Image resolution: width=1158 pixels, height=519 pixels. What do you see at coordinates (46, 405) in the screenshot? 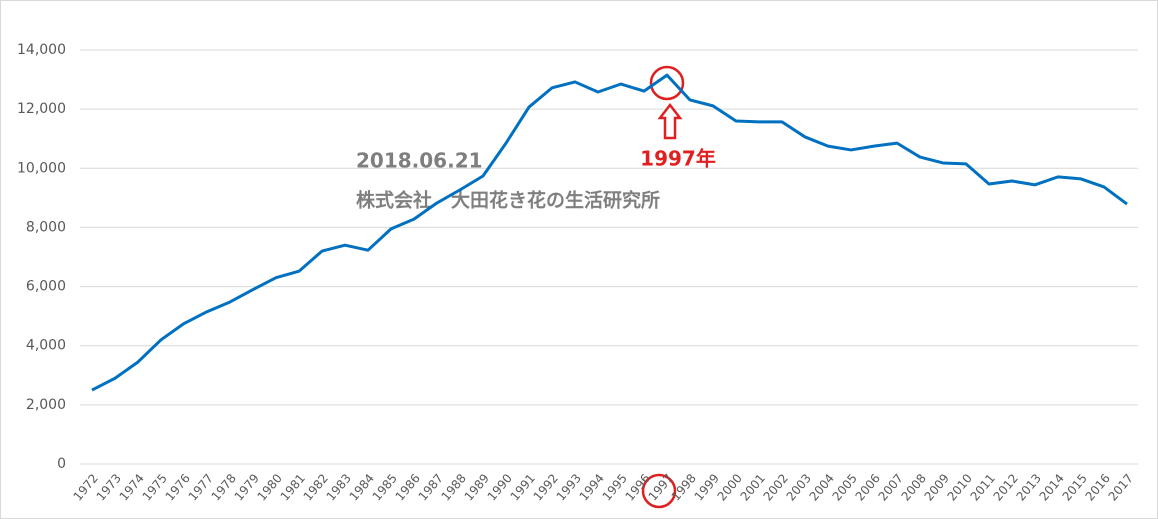
I see `y-tick-label: 2,000` at bounding box center [46, 405].